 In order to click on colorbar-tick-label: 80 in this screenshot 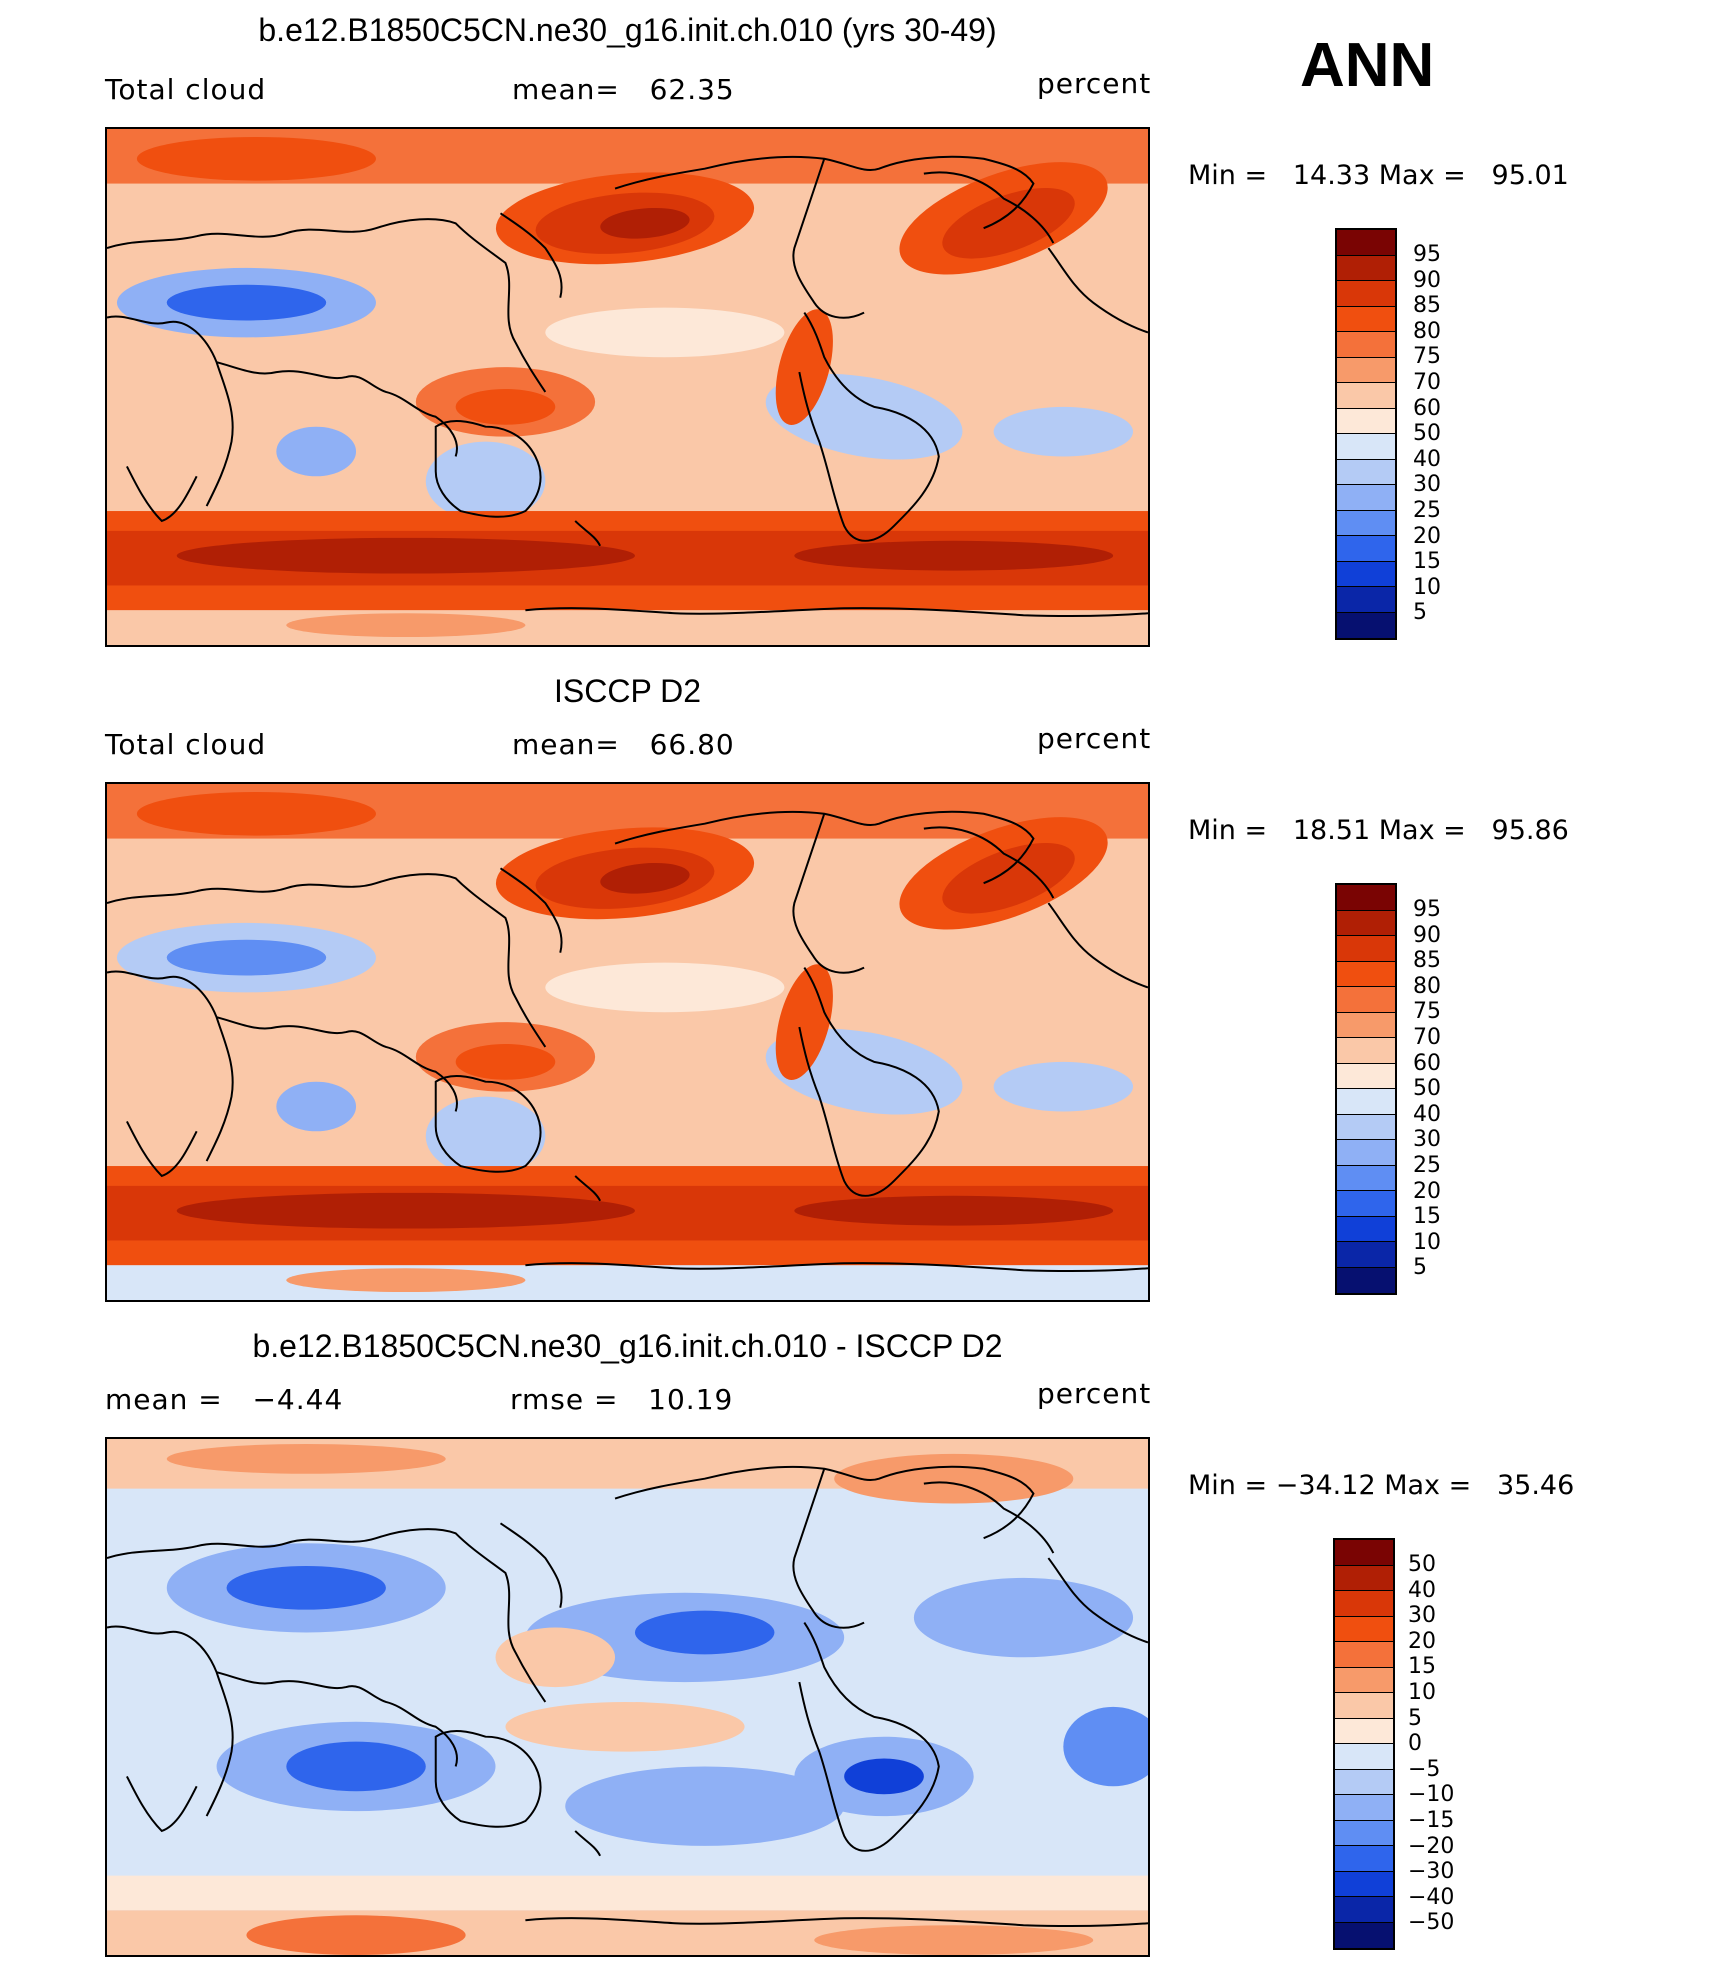, I will do `click(1427, 331)`.